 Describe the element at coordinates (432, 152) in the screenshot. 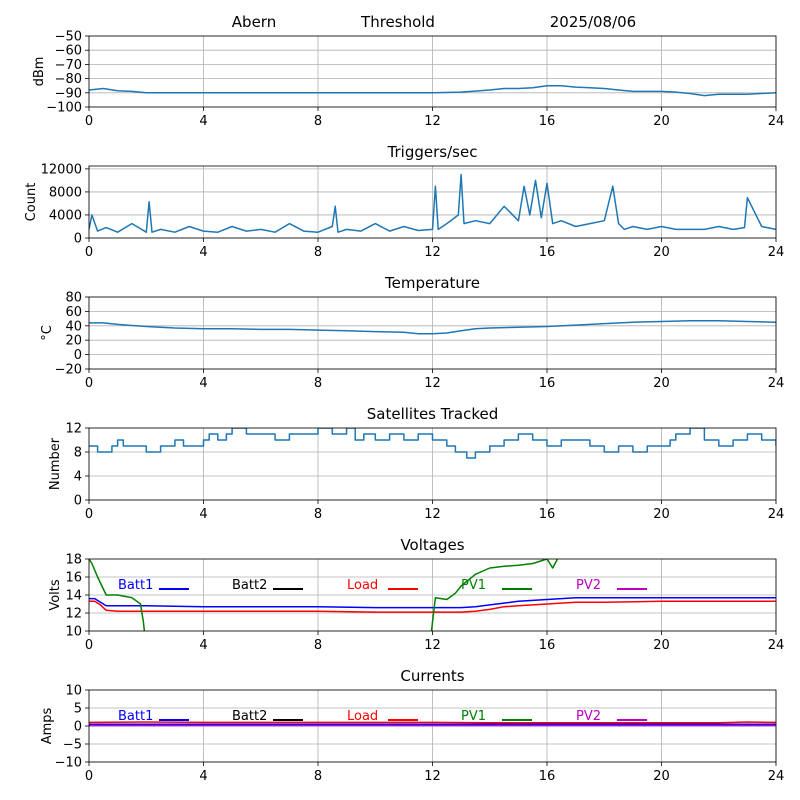

I see `chart-title: Triggers/sec` at that location.